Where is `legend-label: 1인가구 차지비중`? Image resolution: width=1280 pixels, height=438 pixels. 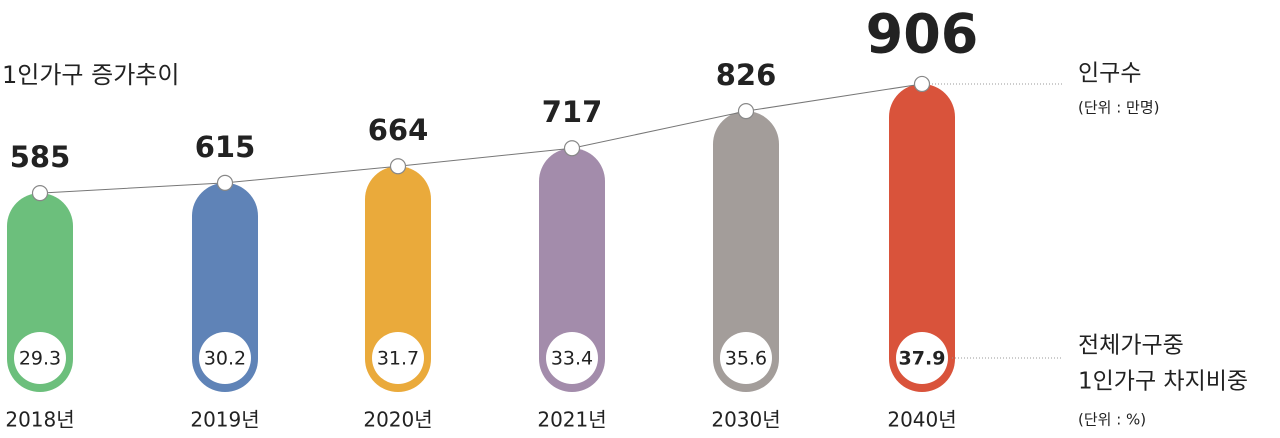 legend-label: 1인가구 차지비중 is located at coordinates (1163, 382).